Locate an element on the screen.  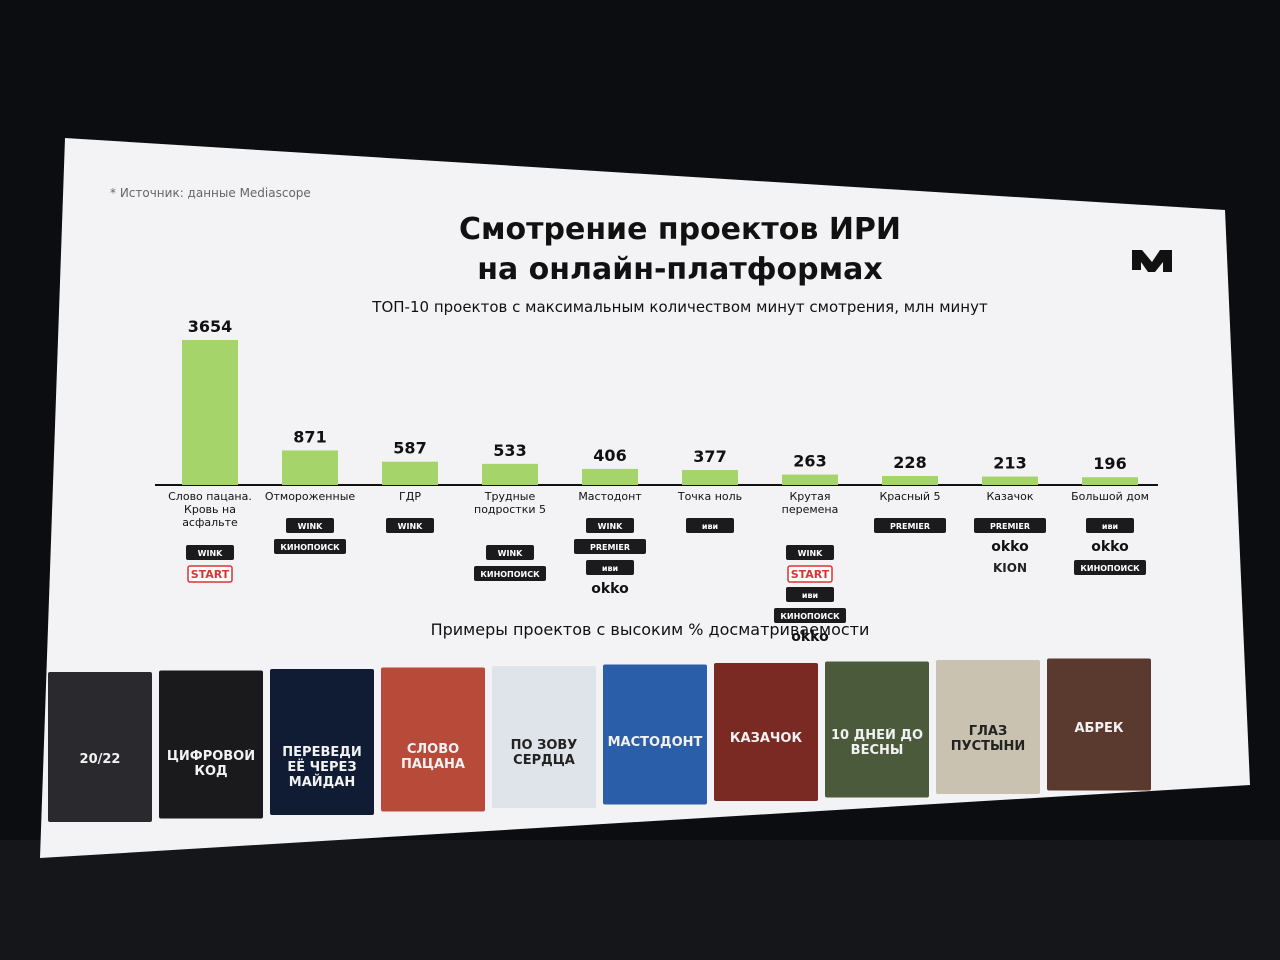
category-label-box: Большой дом is located at coordinates (1110, 496).